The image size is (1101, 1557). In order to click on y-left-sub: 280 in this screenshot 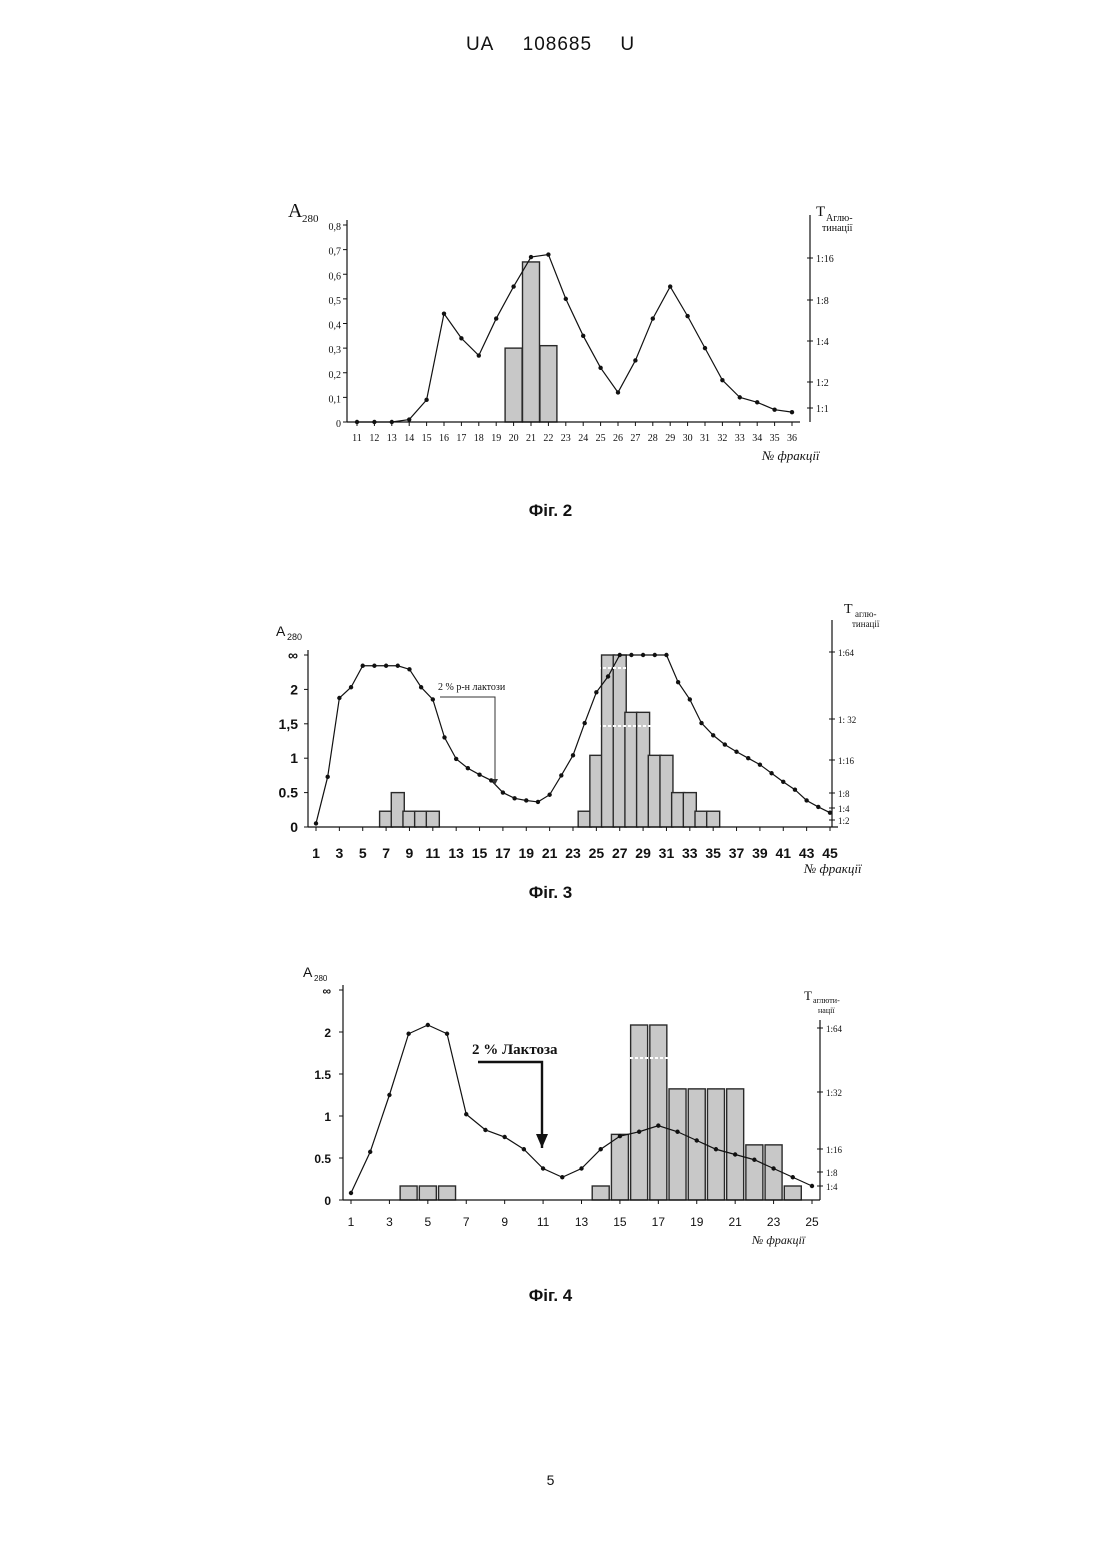, I will do `click(310, 219)`.